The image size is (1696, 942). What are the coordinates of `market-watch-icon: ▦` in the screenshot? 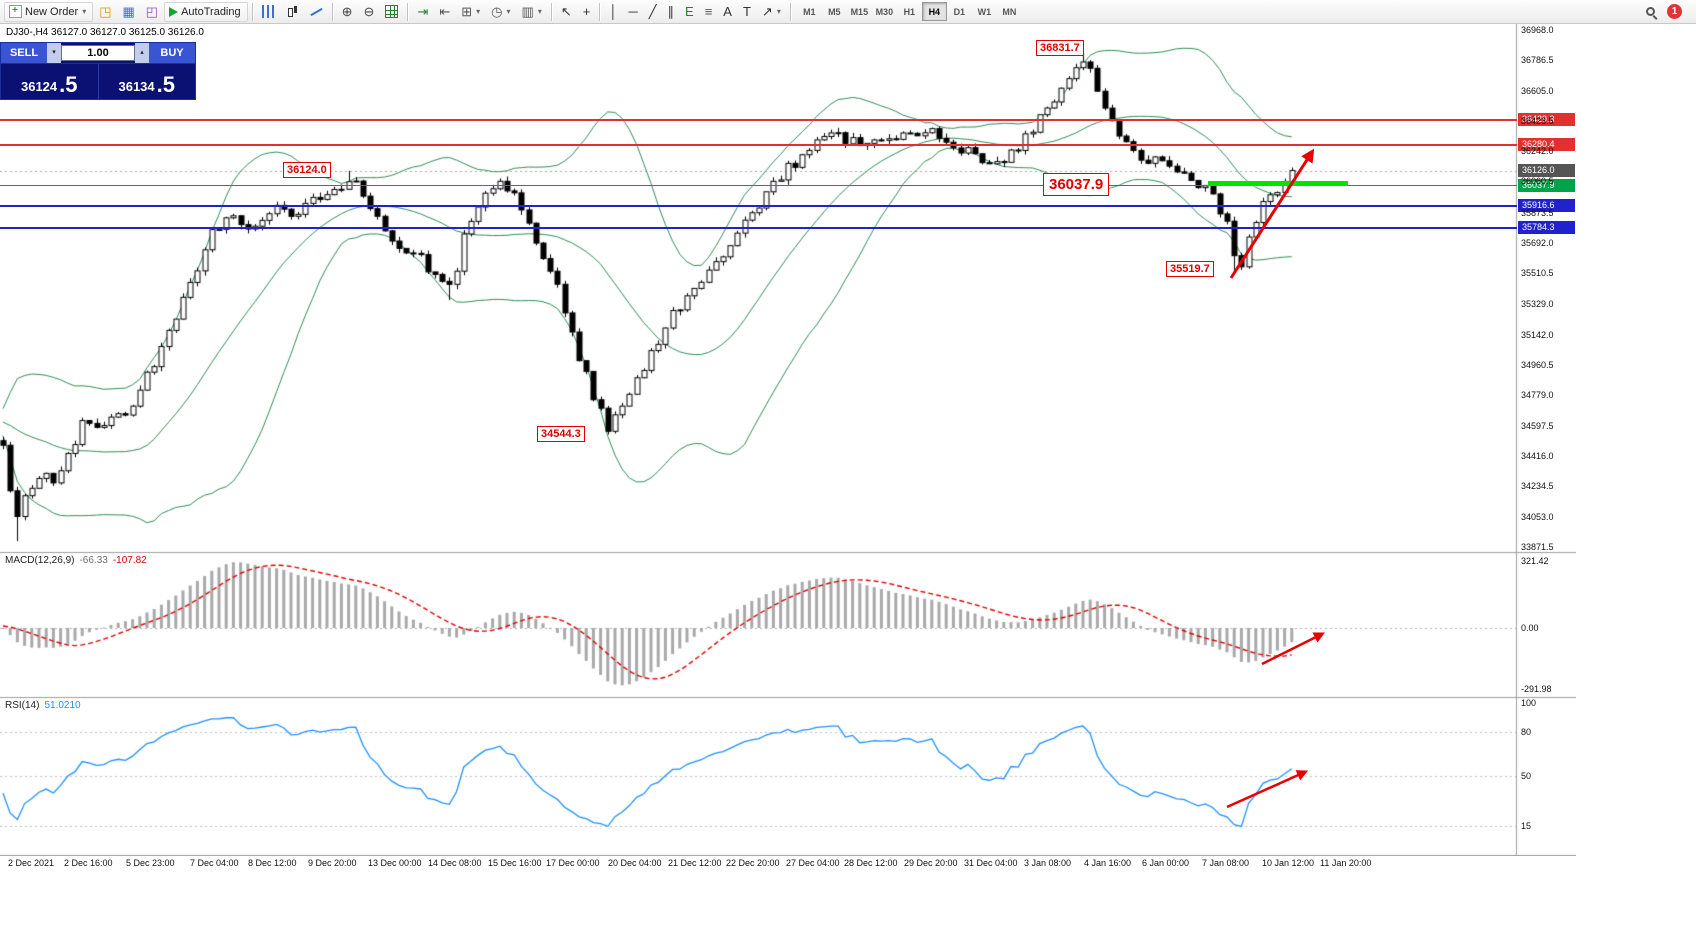 It's located at (128, 11).